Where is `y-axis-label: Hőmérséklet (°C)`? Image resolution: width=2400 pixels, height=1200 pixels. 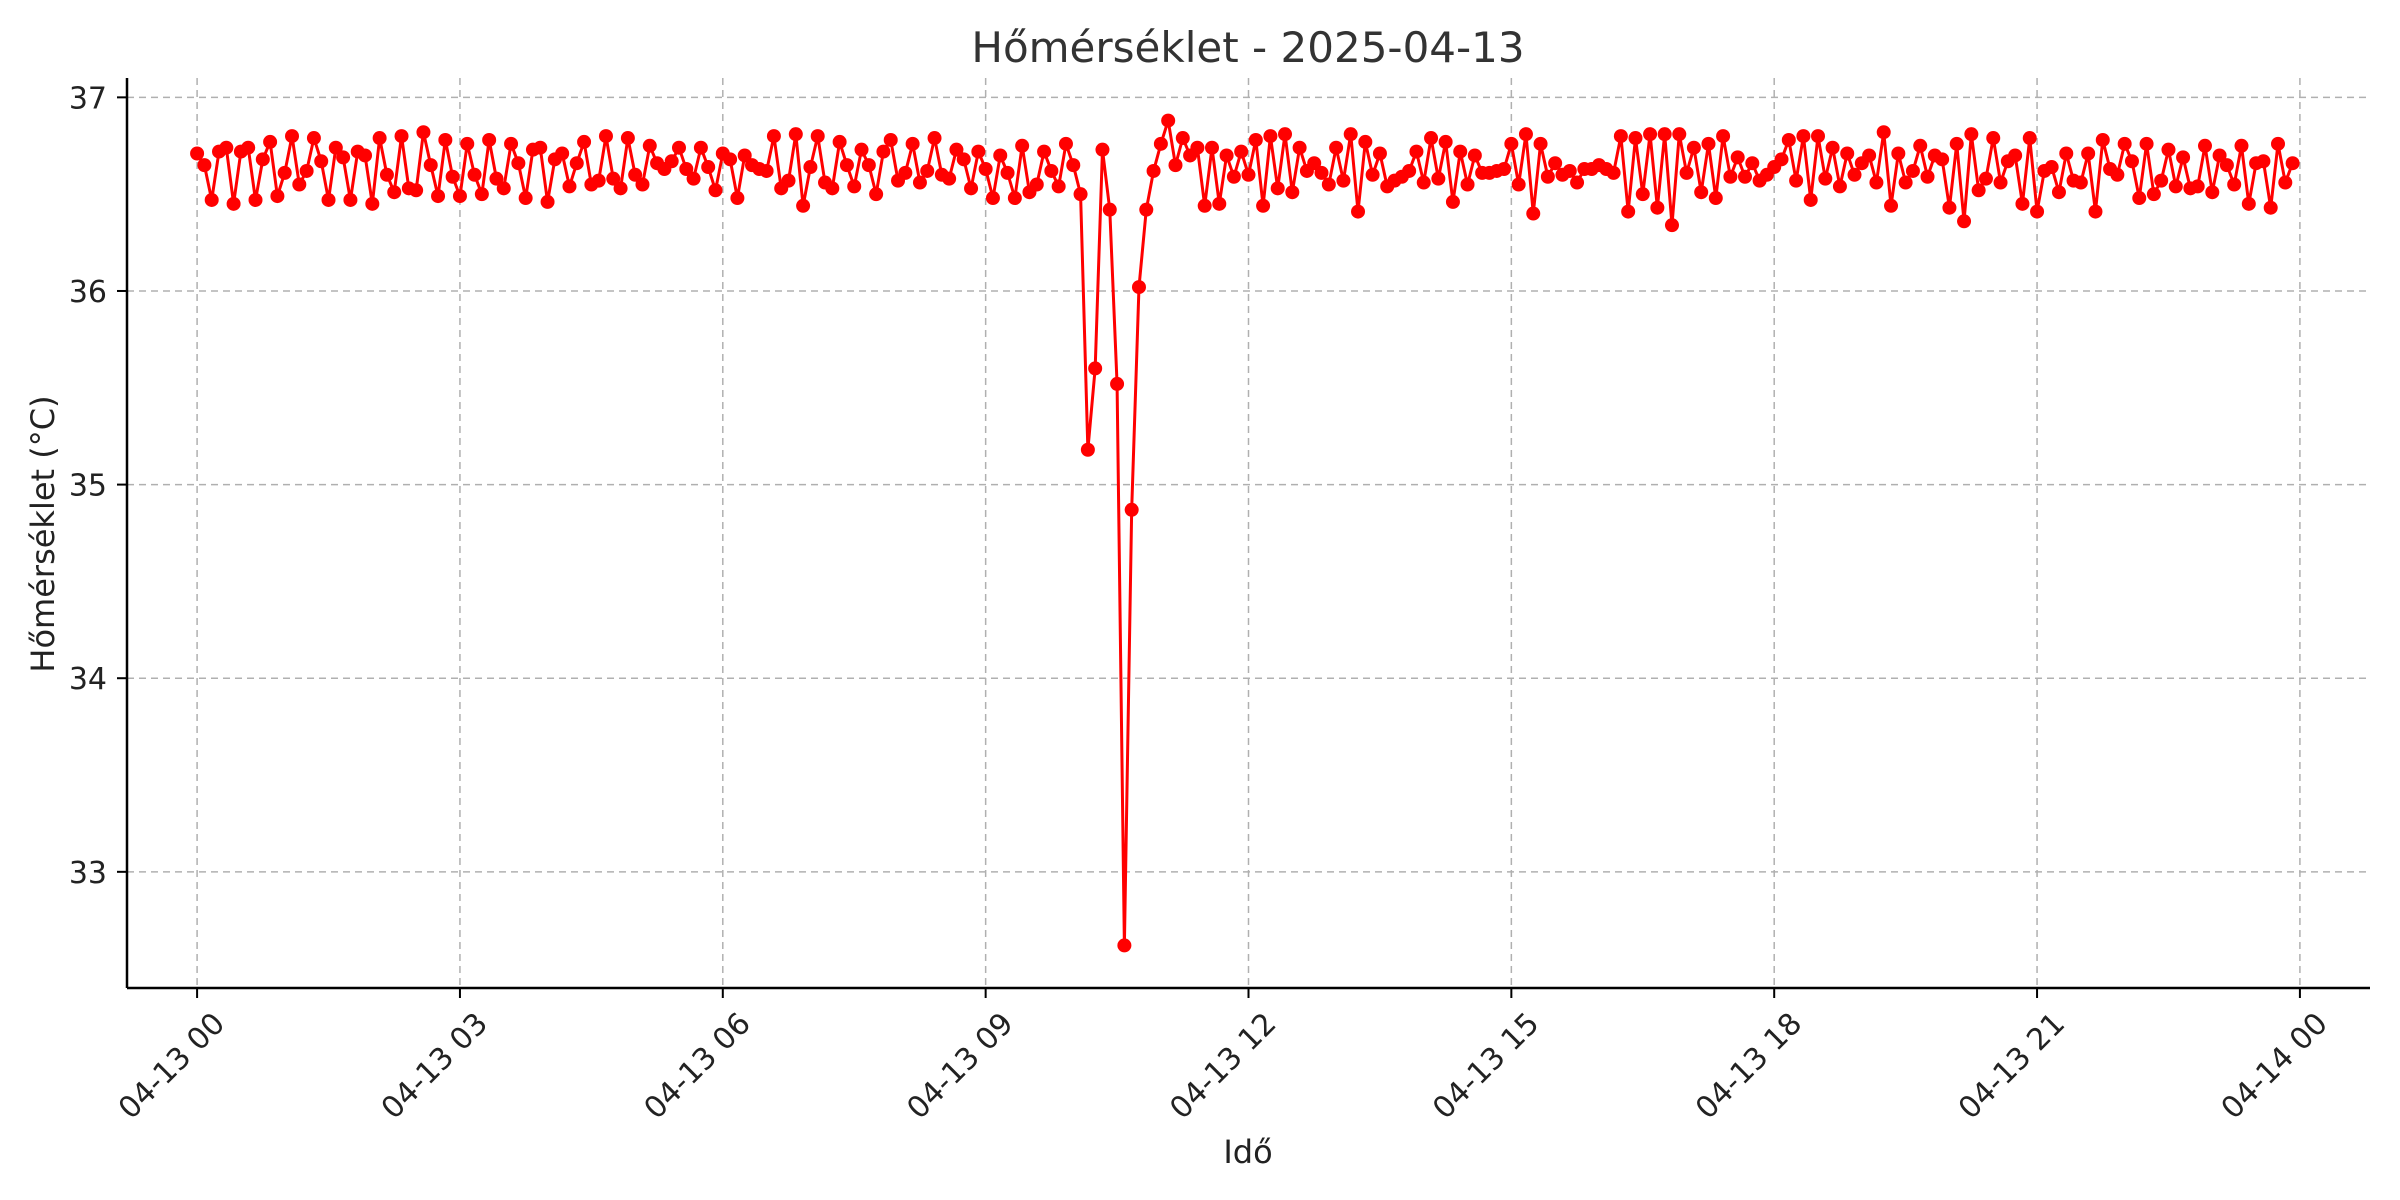 y-axis-label: Hőmérséklet (°C) is located at coordinates (43, 533).